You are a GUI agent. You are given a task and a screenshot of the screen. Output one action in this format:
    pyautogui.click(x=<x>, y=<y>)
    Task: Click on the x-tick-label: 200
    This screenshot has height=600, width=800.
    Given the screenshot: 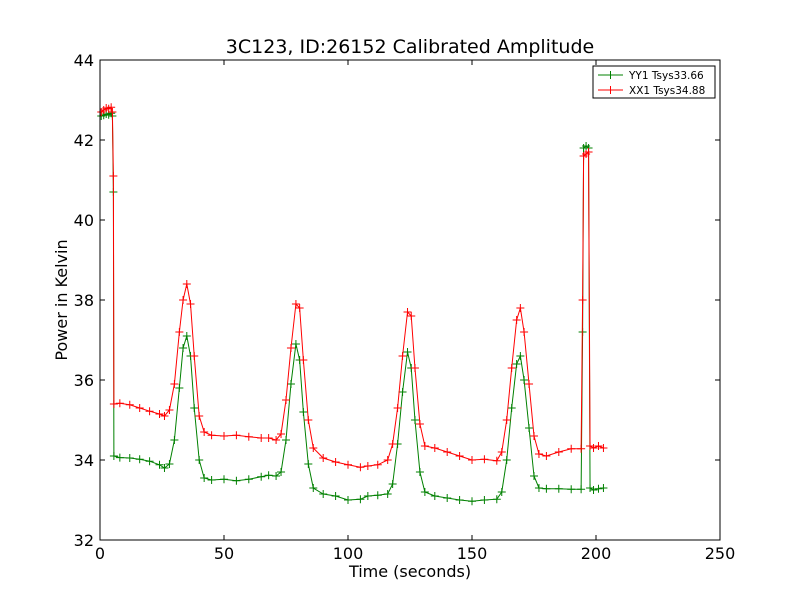 What is the action you would take?
    pyautogui.click(x=596, y=553)
    